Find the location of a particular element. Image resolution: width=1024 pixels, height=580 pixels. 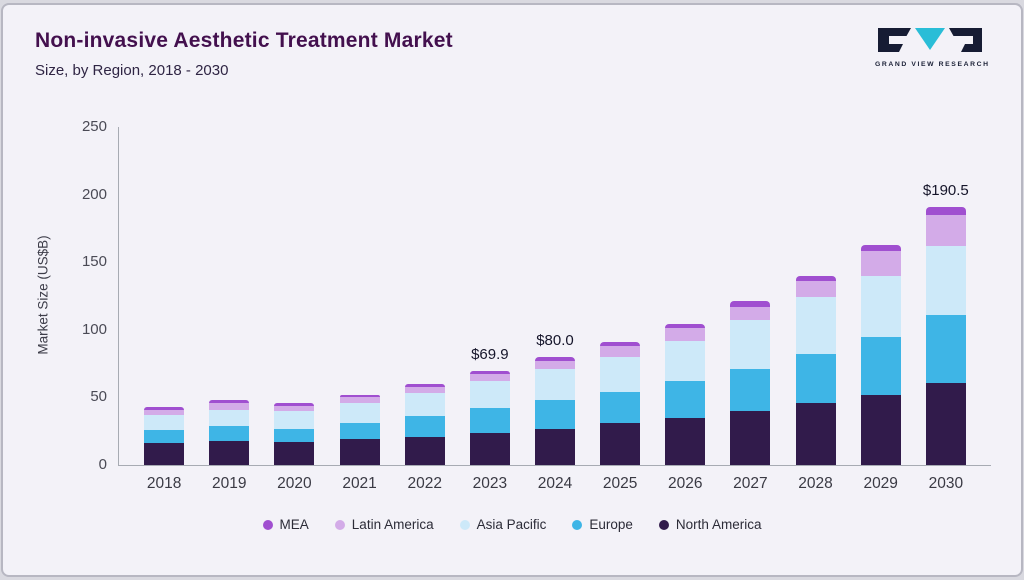

legend-item-asia-pacific: Asia Pacific is located at coordinates (503, 524).